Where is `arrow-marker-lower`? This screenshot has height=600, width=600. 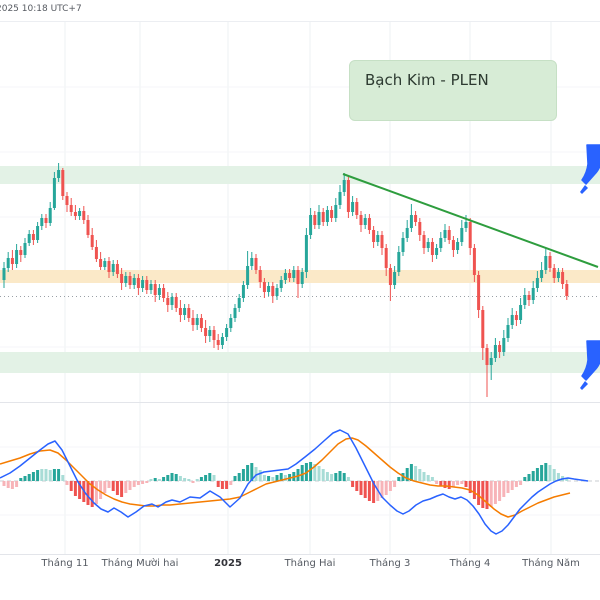 arrow-marker-lower is located at coordinates (590, 365).